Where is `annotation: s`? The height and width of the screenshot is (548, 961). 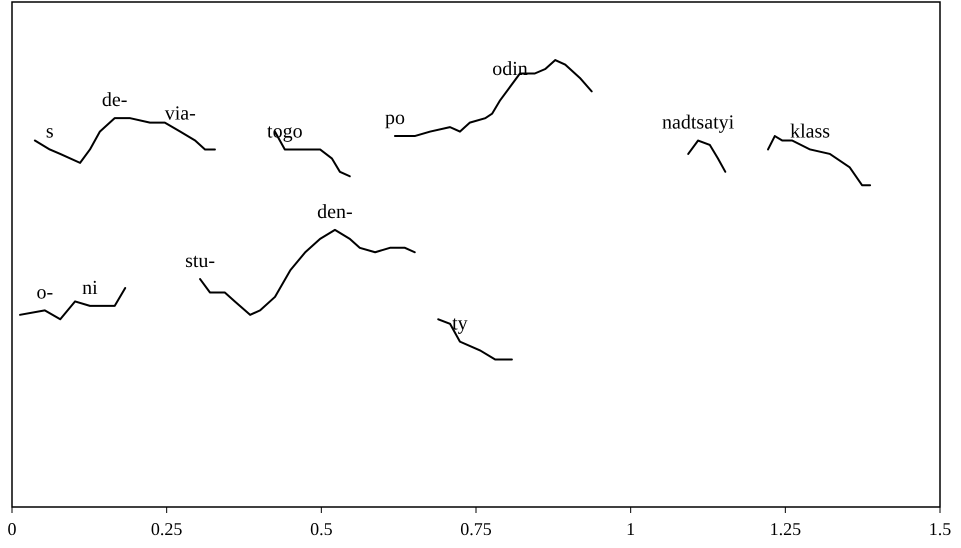 annotation: s is located at coordinates (50, 131).